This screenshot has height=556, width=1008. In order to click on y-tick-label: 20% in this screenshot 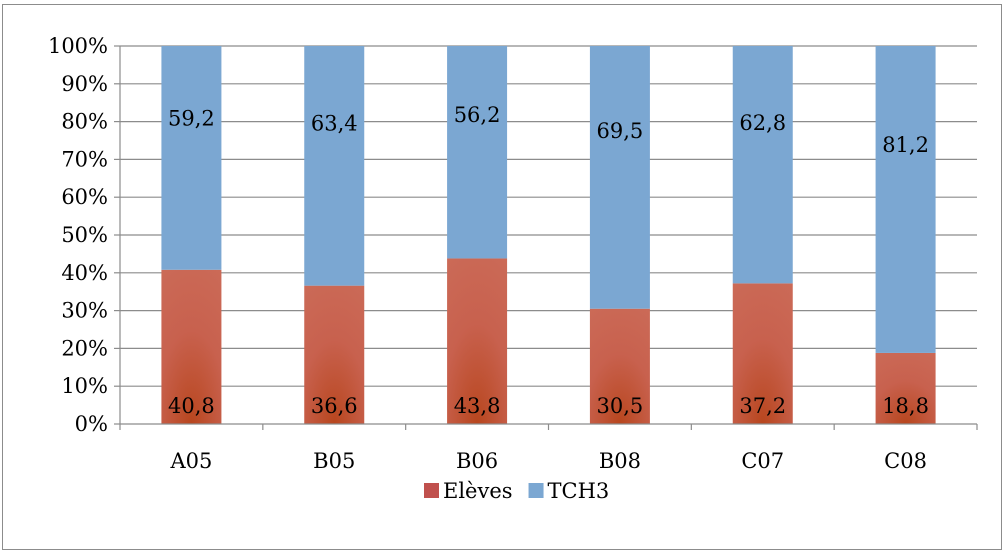, I will do `click(84, 348)`.